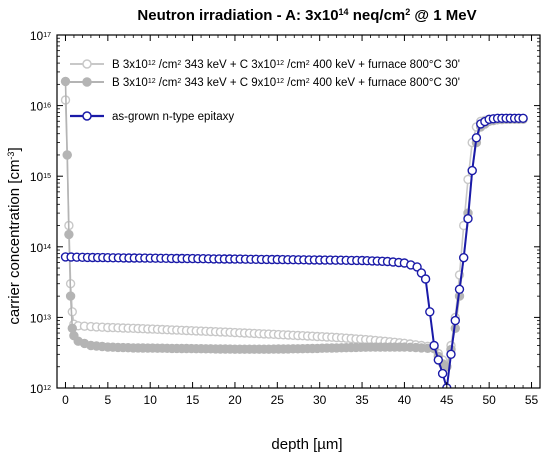 This screenshot has width=550, height=459. I want to click on x-tick-label: 35, so click(362, 400).